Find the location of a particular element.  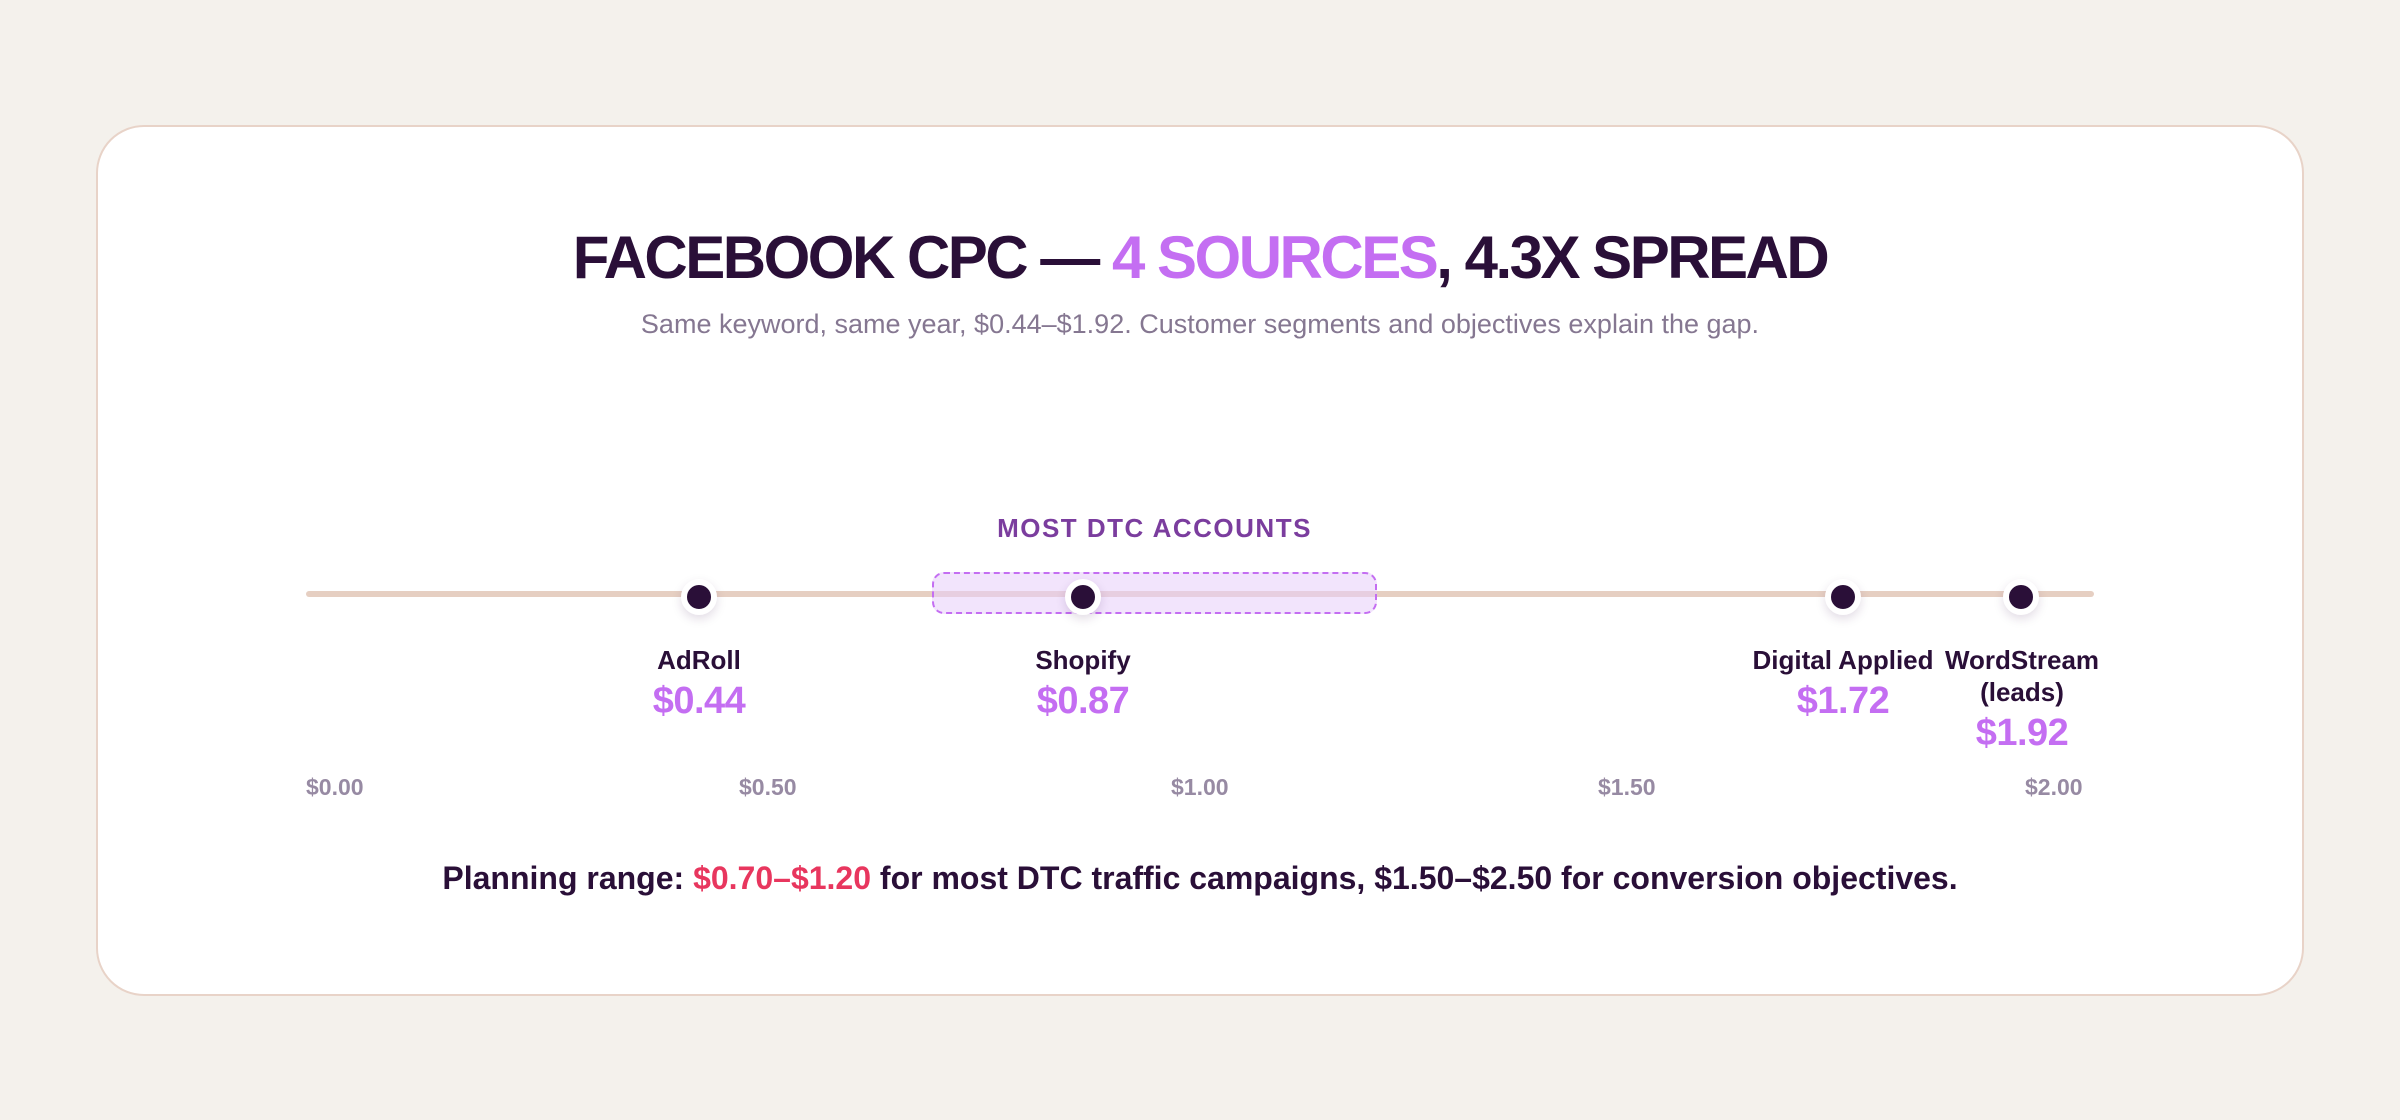

point-label-shopify: Shopify is located at coordinates (1083, 660).